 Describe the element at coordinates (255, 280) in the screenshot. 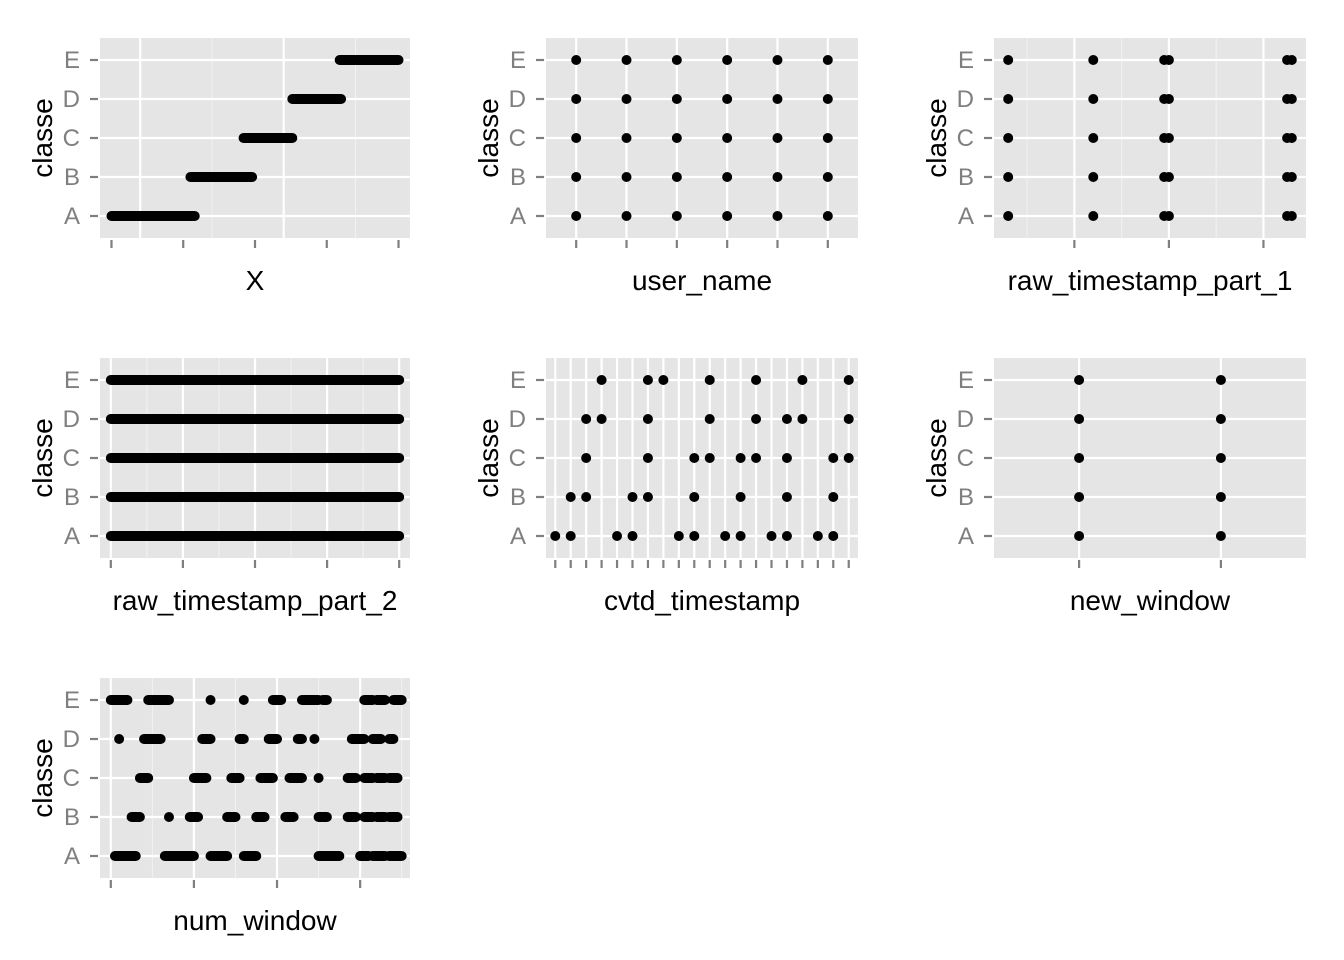

I see `x-axis-title: X` at that location.